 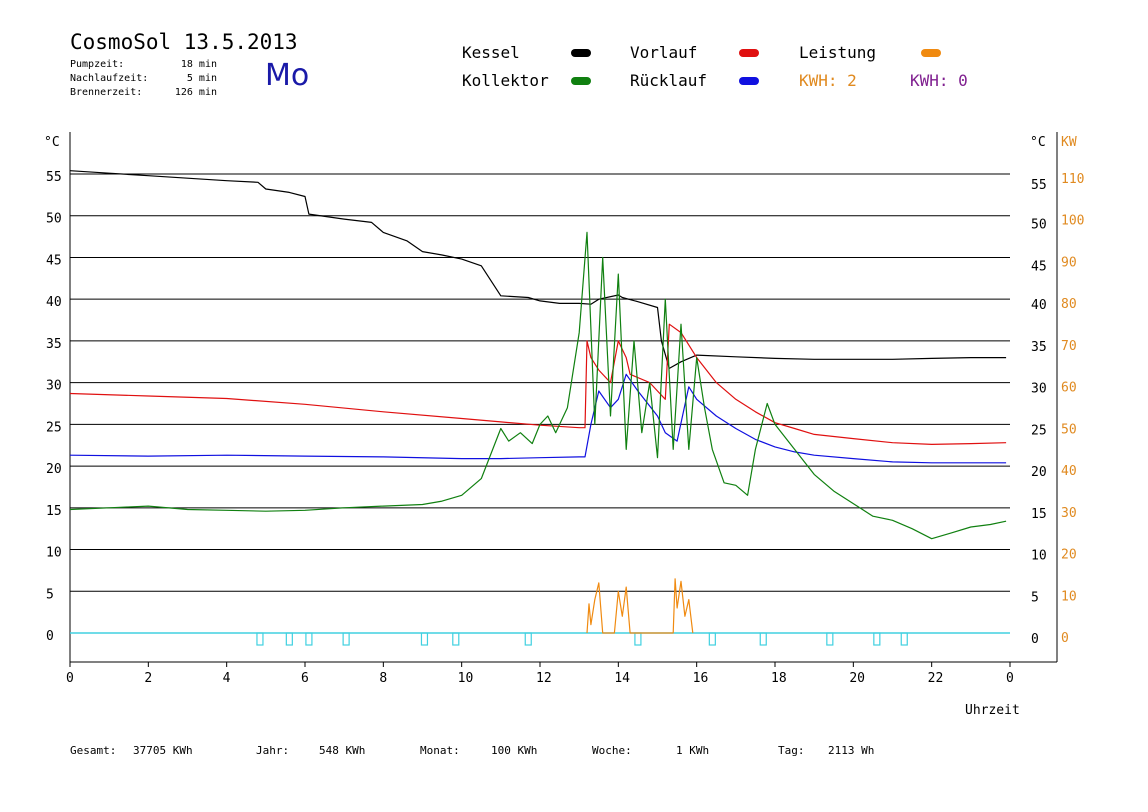 What do you see at coordinates (305, 678) in the screenshot?
I see `x-tick-3: 6` at bounding box center [305, 678].